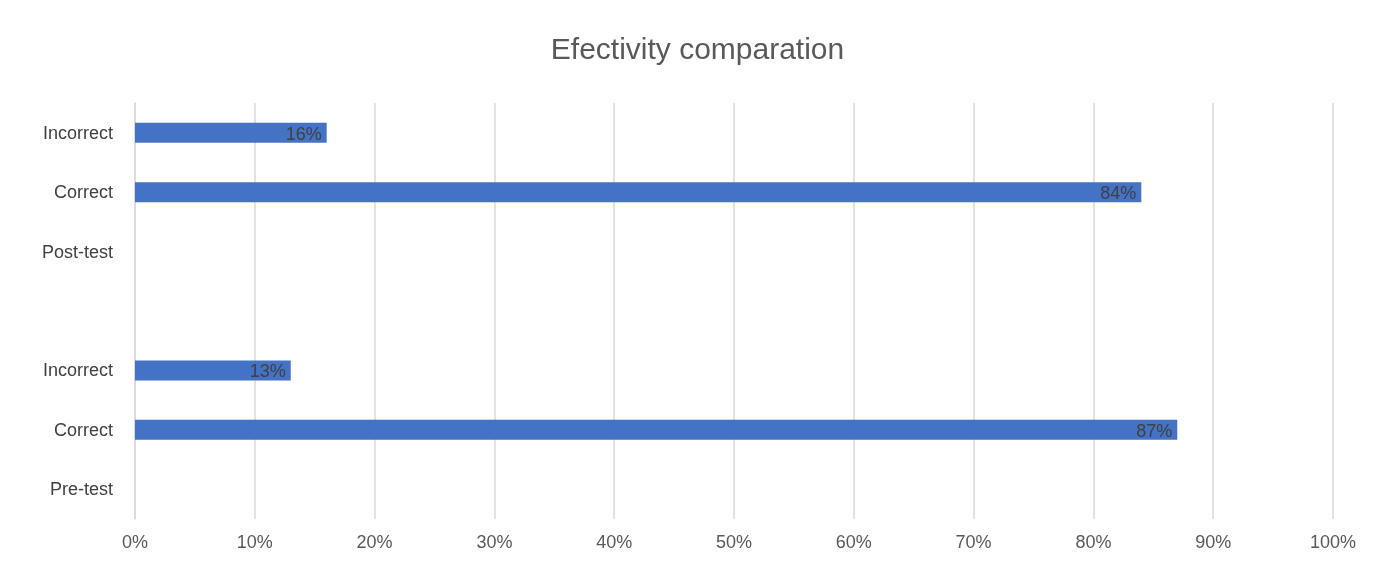 The height and width of the screenshot is (580, 1395). Describe the element at coordinates (494, 542) in the screenshot. I see `x-tick-label: 30%` at that location.